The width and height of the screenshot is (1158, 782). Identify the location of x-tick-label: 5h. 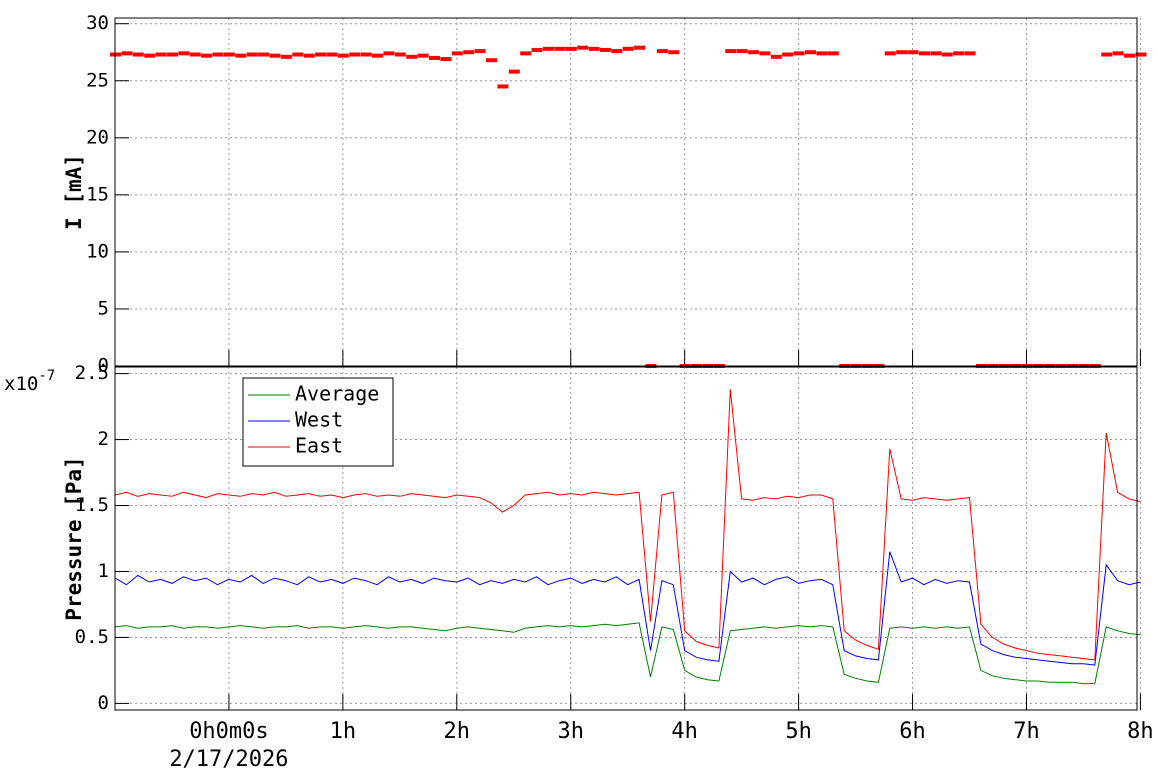
(798, 731).